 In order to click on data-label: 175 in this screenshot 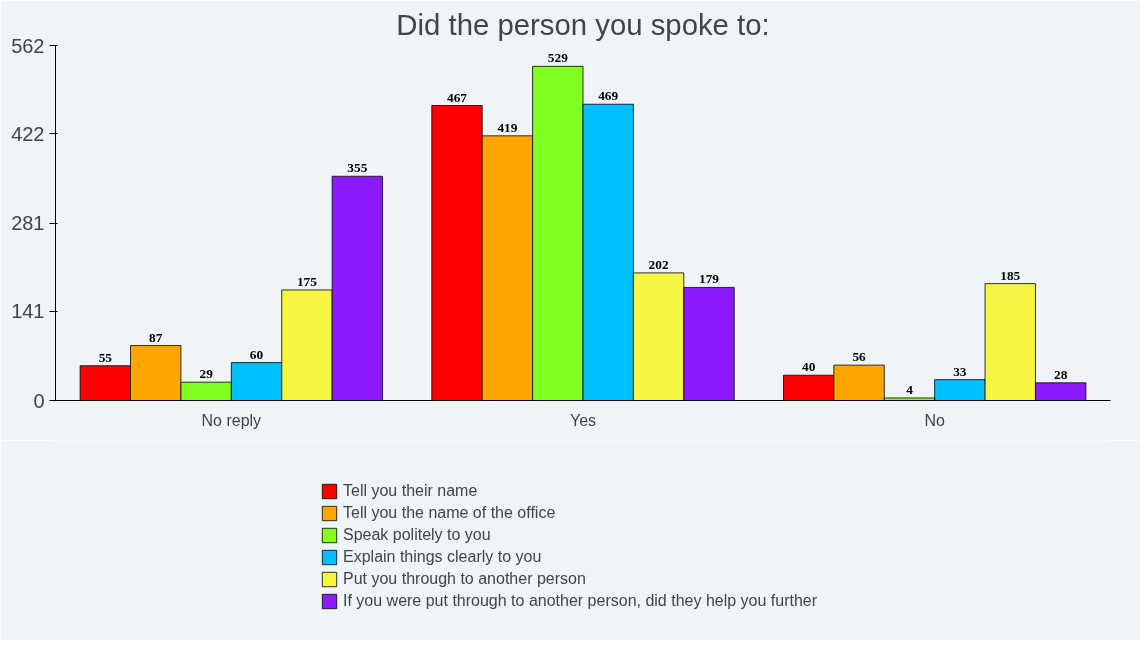, I will do `click(307, 281)`.